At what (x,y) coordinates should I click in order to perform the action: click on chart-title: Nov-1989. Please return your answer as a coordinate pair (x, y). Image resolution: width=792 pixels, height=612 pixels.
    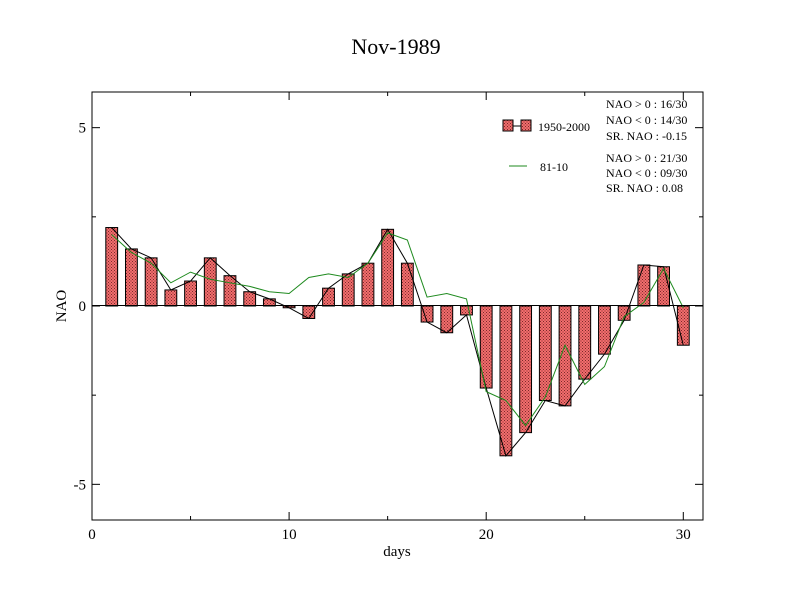
    Looking at the image, I should click on (395, 46).